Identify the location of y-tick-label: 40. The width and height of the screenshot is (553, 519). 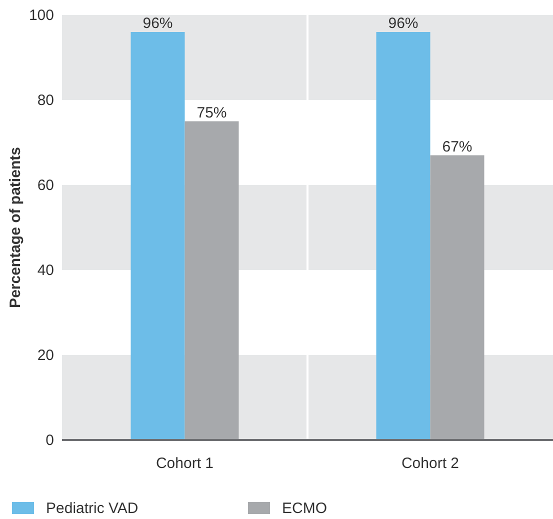
(45, 270).